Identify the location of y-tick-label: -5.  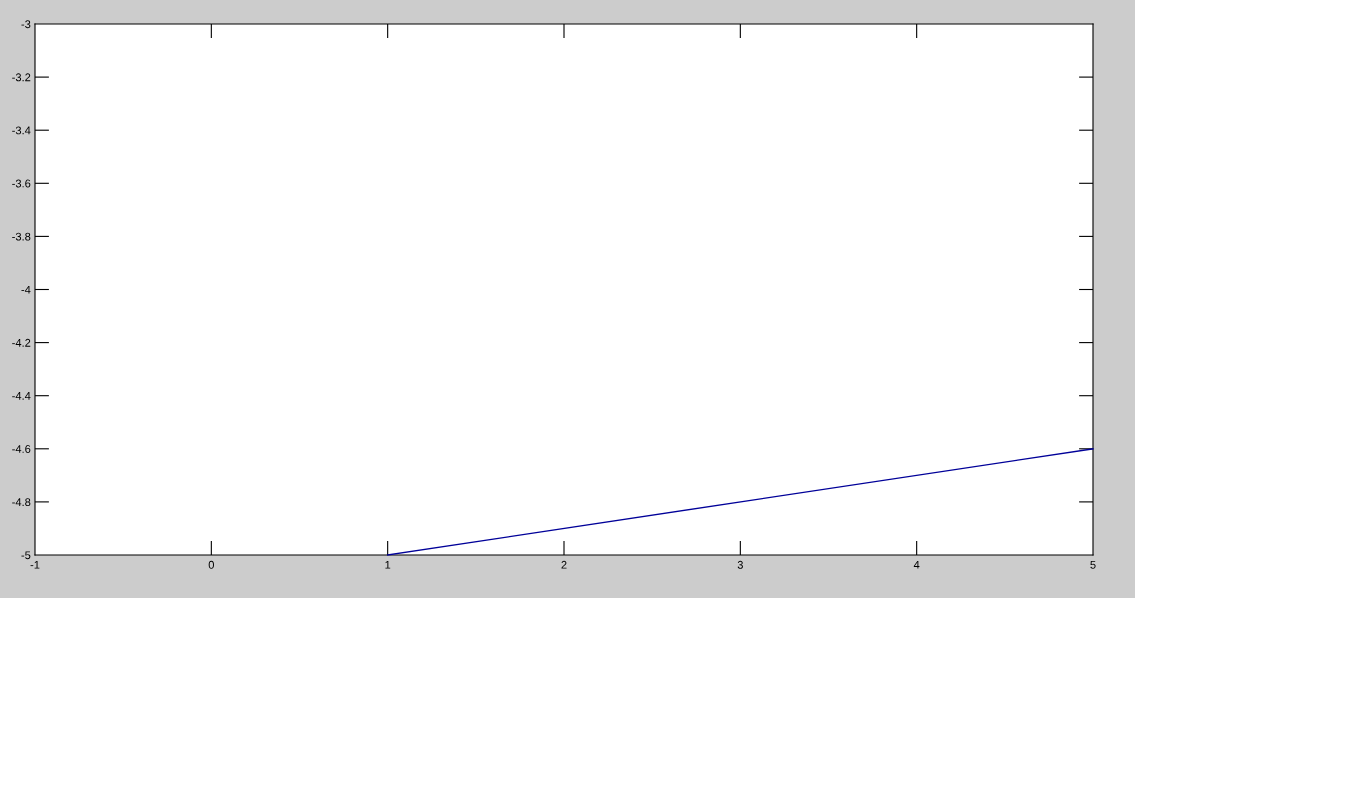
(26, 555).